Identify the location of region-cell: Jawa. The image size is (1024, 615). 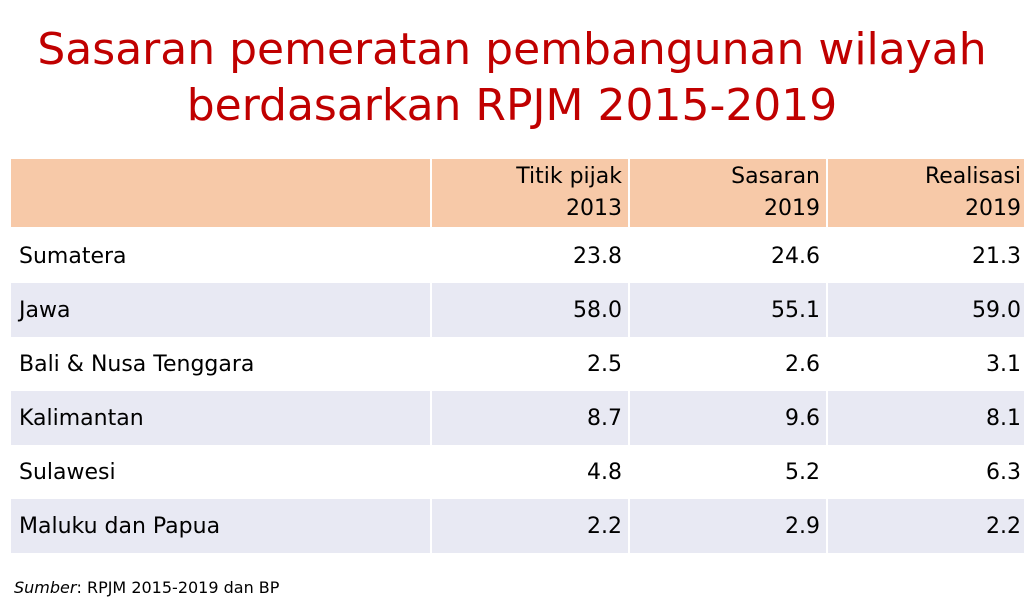
(221, 310).